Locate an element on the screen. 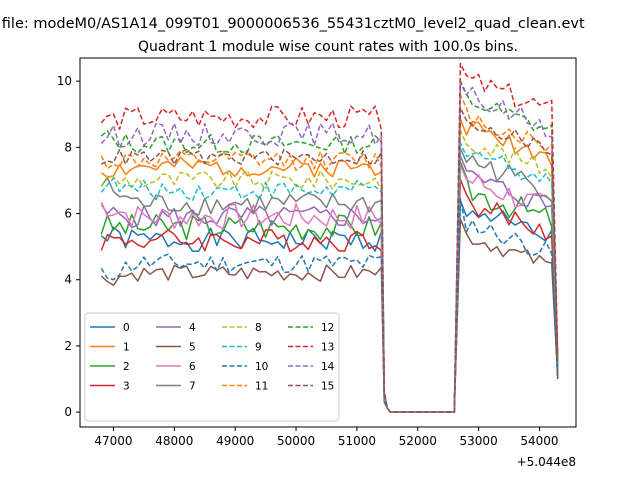 This screenshot has height=480, width=640. y-tick-label: 2 is located at coordinates (68, 346).